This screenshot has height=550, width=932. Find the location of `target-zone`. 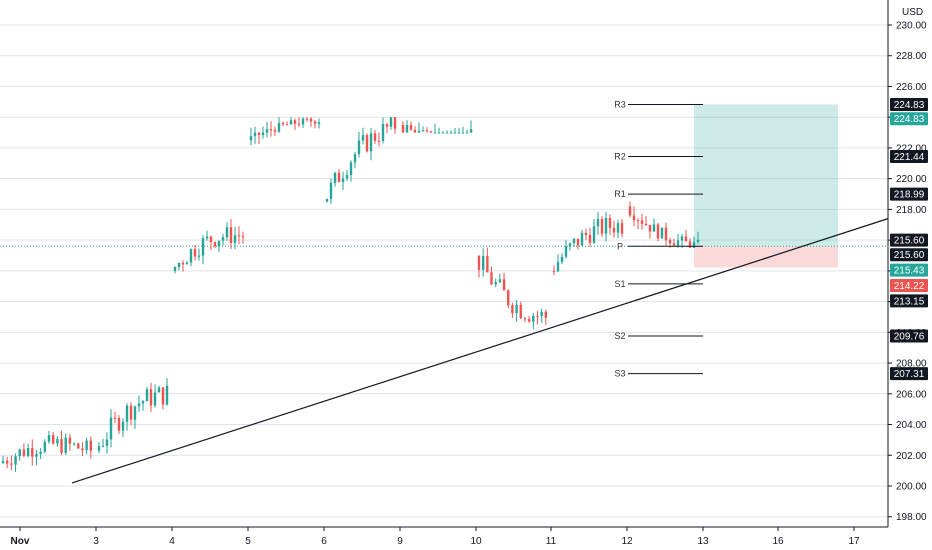

target-zone is located at coordinates (766, 175).